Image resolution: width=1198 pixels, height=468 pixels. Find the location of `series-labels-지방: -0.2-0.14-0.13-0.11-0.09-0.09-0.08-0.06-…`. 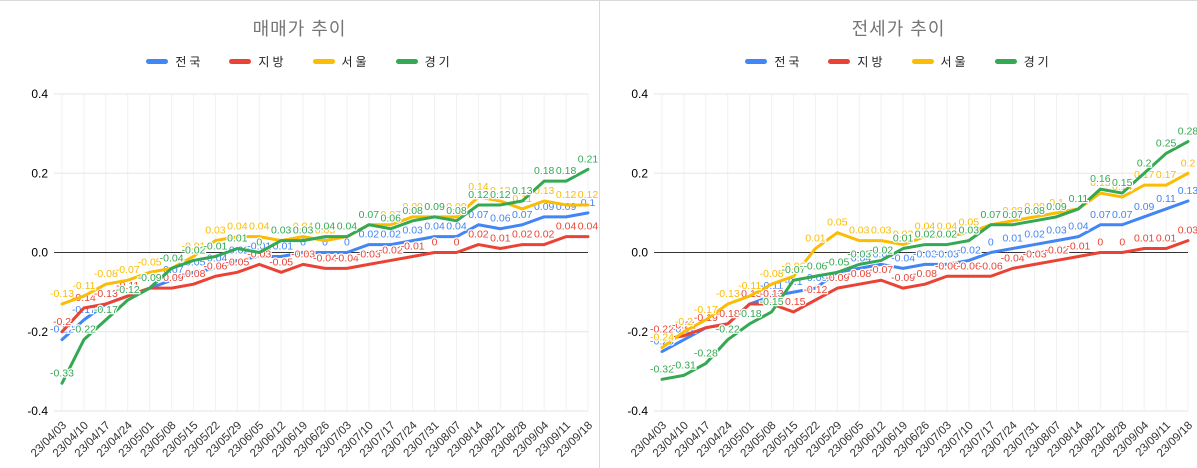

series-labels-지방: -0.2-0.14-0.13-0.11-0.09-0.09-0.08-0.06-… is located at coordinates (325, 274).